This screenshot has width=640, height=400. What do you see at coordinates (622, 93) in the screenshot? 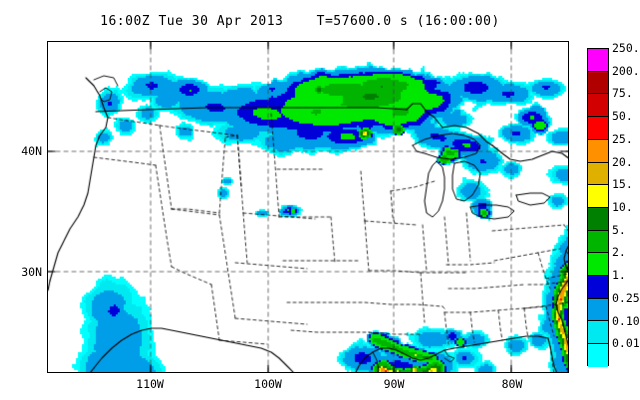
I see `colorbar-label-2: 75.` at bounding box center [622, 93].